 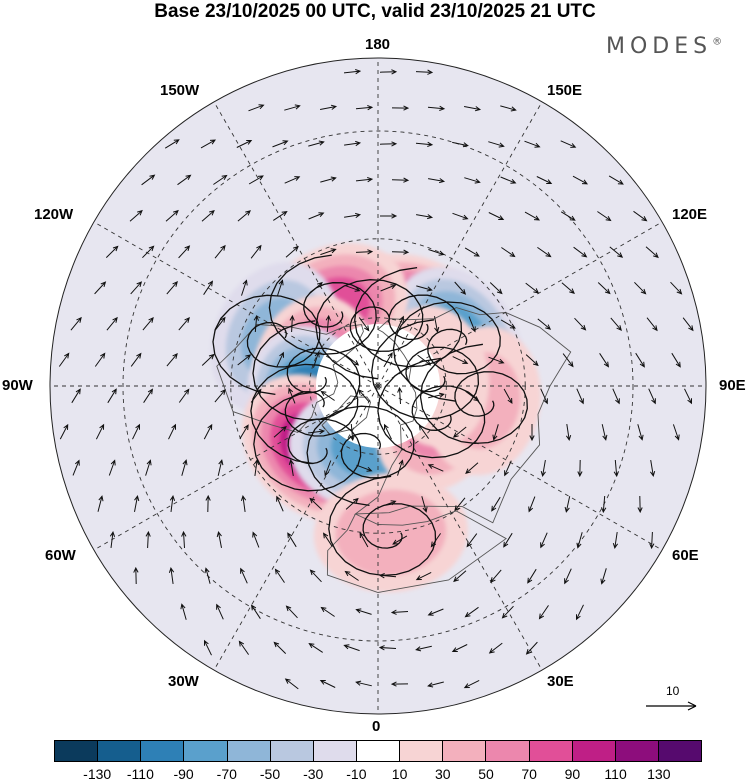 I want to click on colorbar, so click(x=378, y=751).